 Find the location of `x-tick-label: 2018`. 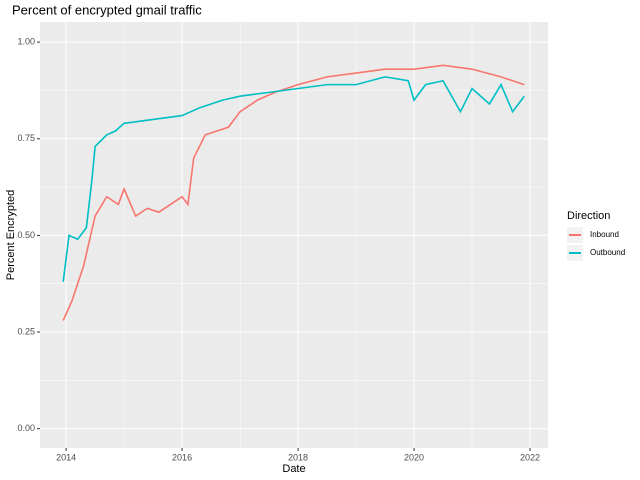

x-tick-label: 2018 is located at coordinates (298, 457).